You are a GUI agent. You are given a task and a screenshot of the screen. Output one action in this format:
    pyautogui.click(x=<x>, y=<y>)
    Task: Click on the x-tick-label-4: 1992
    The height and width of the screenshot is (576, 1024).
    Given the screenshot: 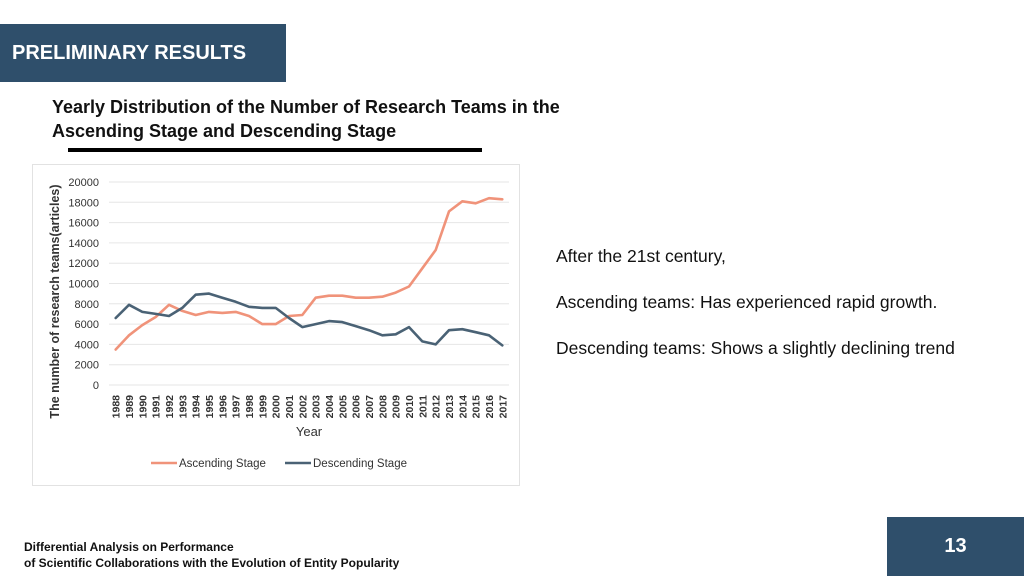 What is the action you would take?
    pyautogui.click(x=170, y=407)
    